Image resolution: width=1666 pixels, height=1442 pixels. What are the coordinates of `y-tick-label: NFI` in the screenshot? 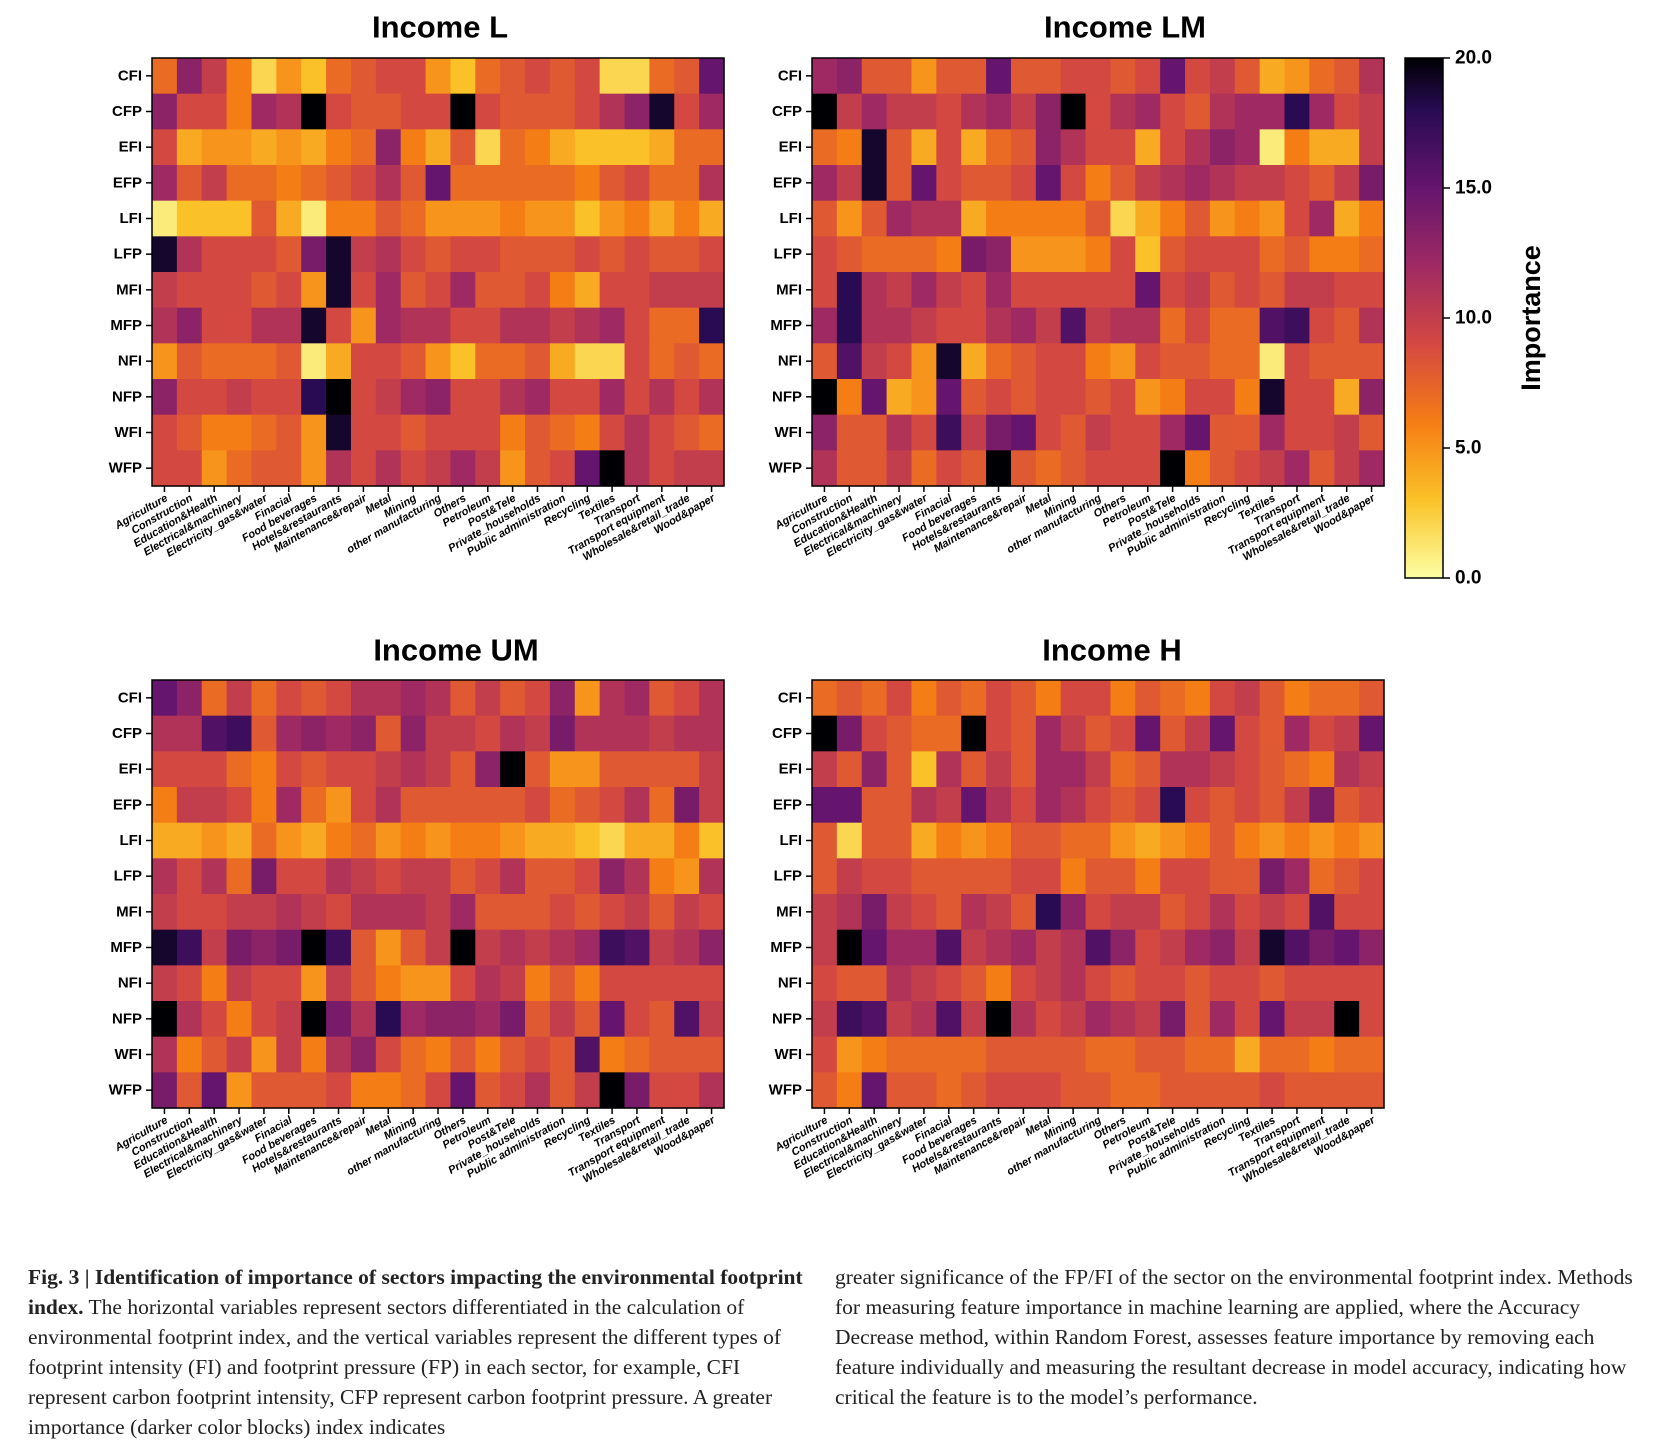 It's located at (130, 983).